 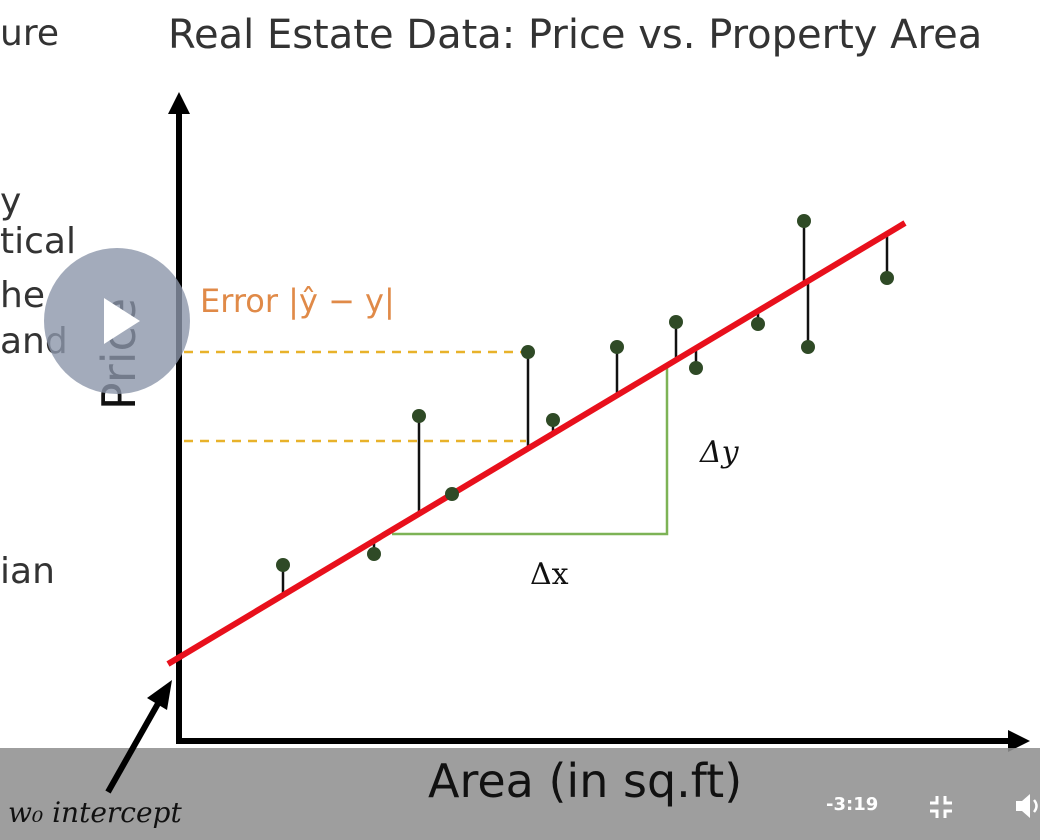 What do you see at coordinates (11, 201) in the screenshot?
I see `left-text-fragment-2: y` at bounding box center [11, 201].